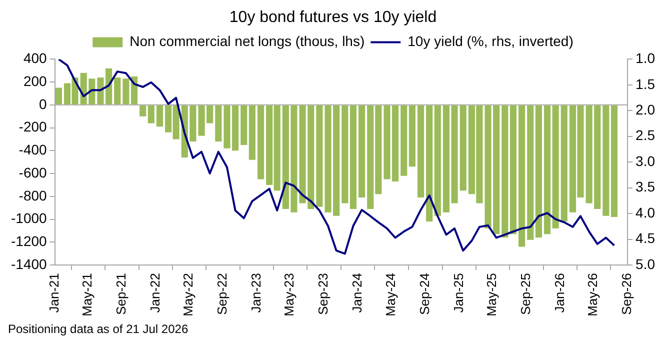 The height and width of the screenshot is (349, 670). What do you see at coordinates (154, 293) in the screenshot?
I see `x-tick-label: Jan-22` at bounding box center [154, 293].